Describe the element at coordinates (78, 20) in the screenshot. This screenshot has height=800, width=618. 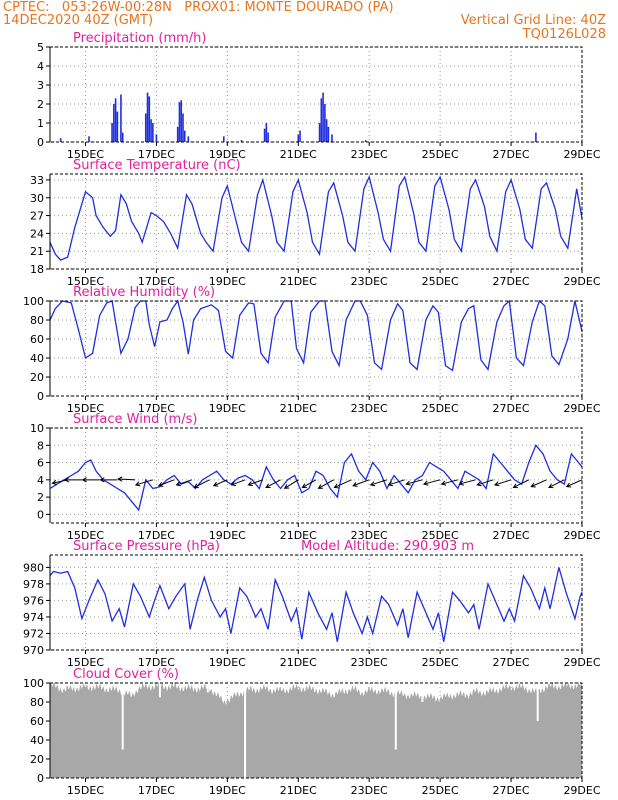
I see `header-date: 14DEC2020 40Z (GMT)` at that location.